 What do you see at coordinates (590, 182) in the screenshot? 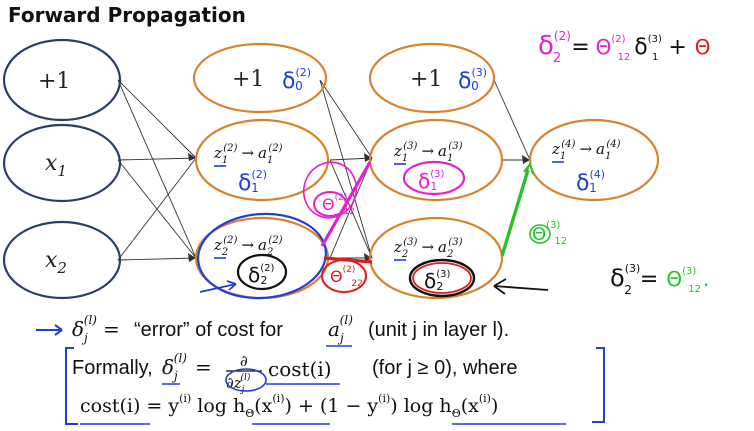
I see `delta-1-4: δ(4) 1` at bounding box center [590, 182].